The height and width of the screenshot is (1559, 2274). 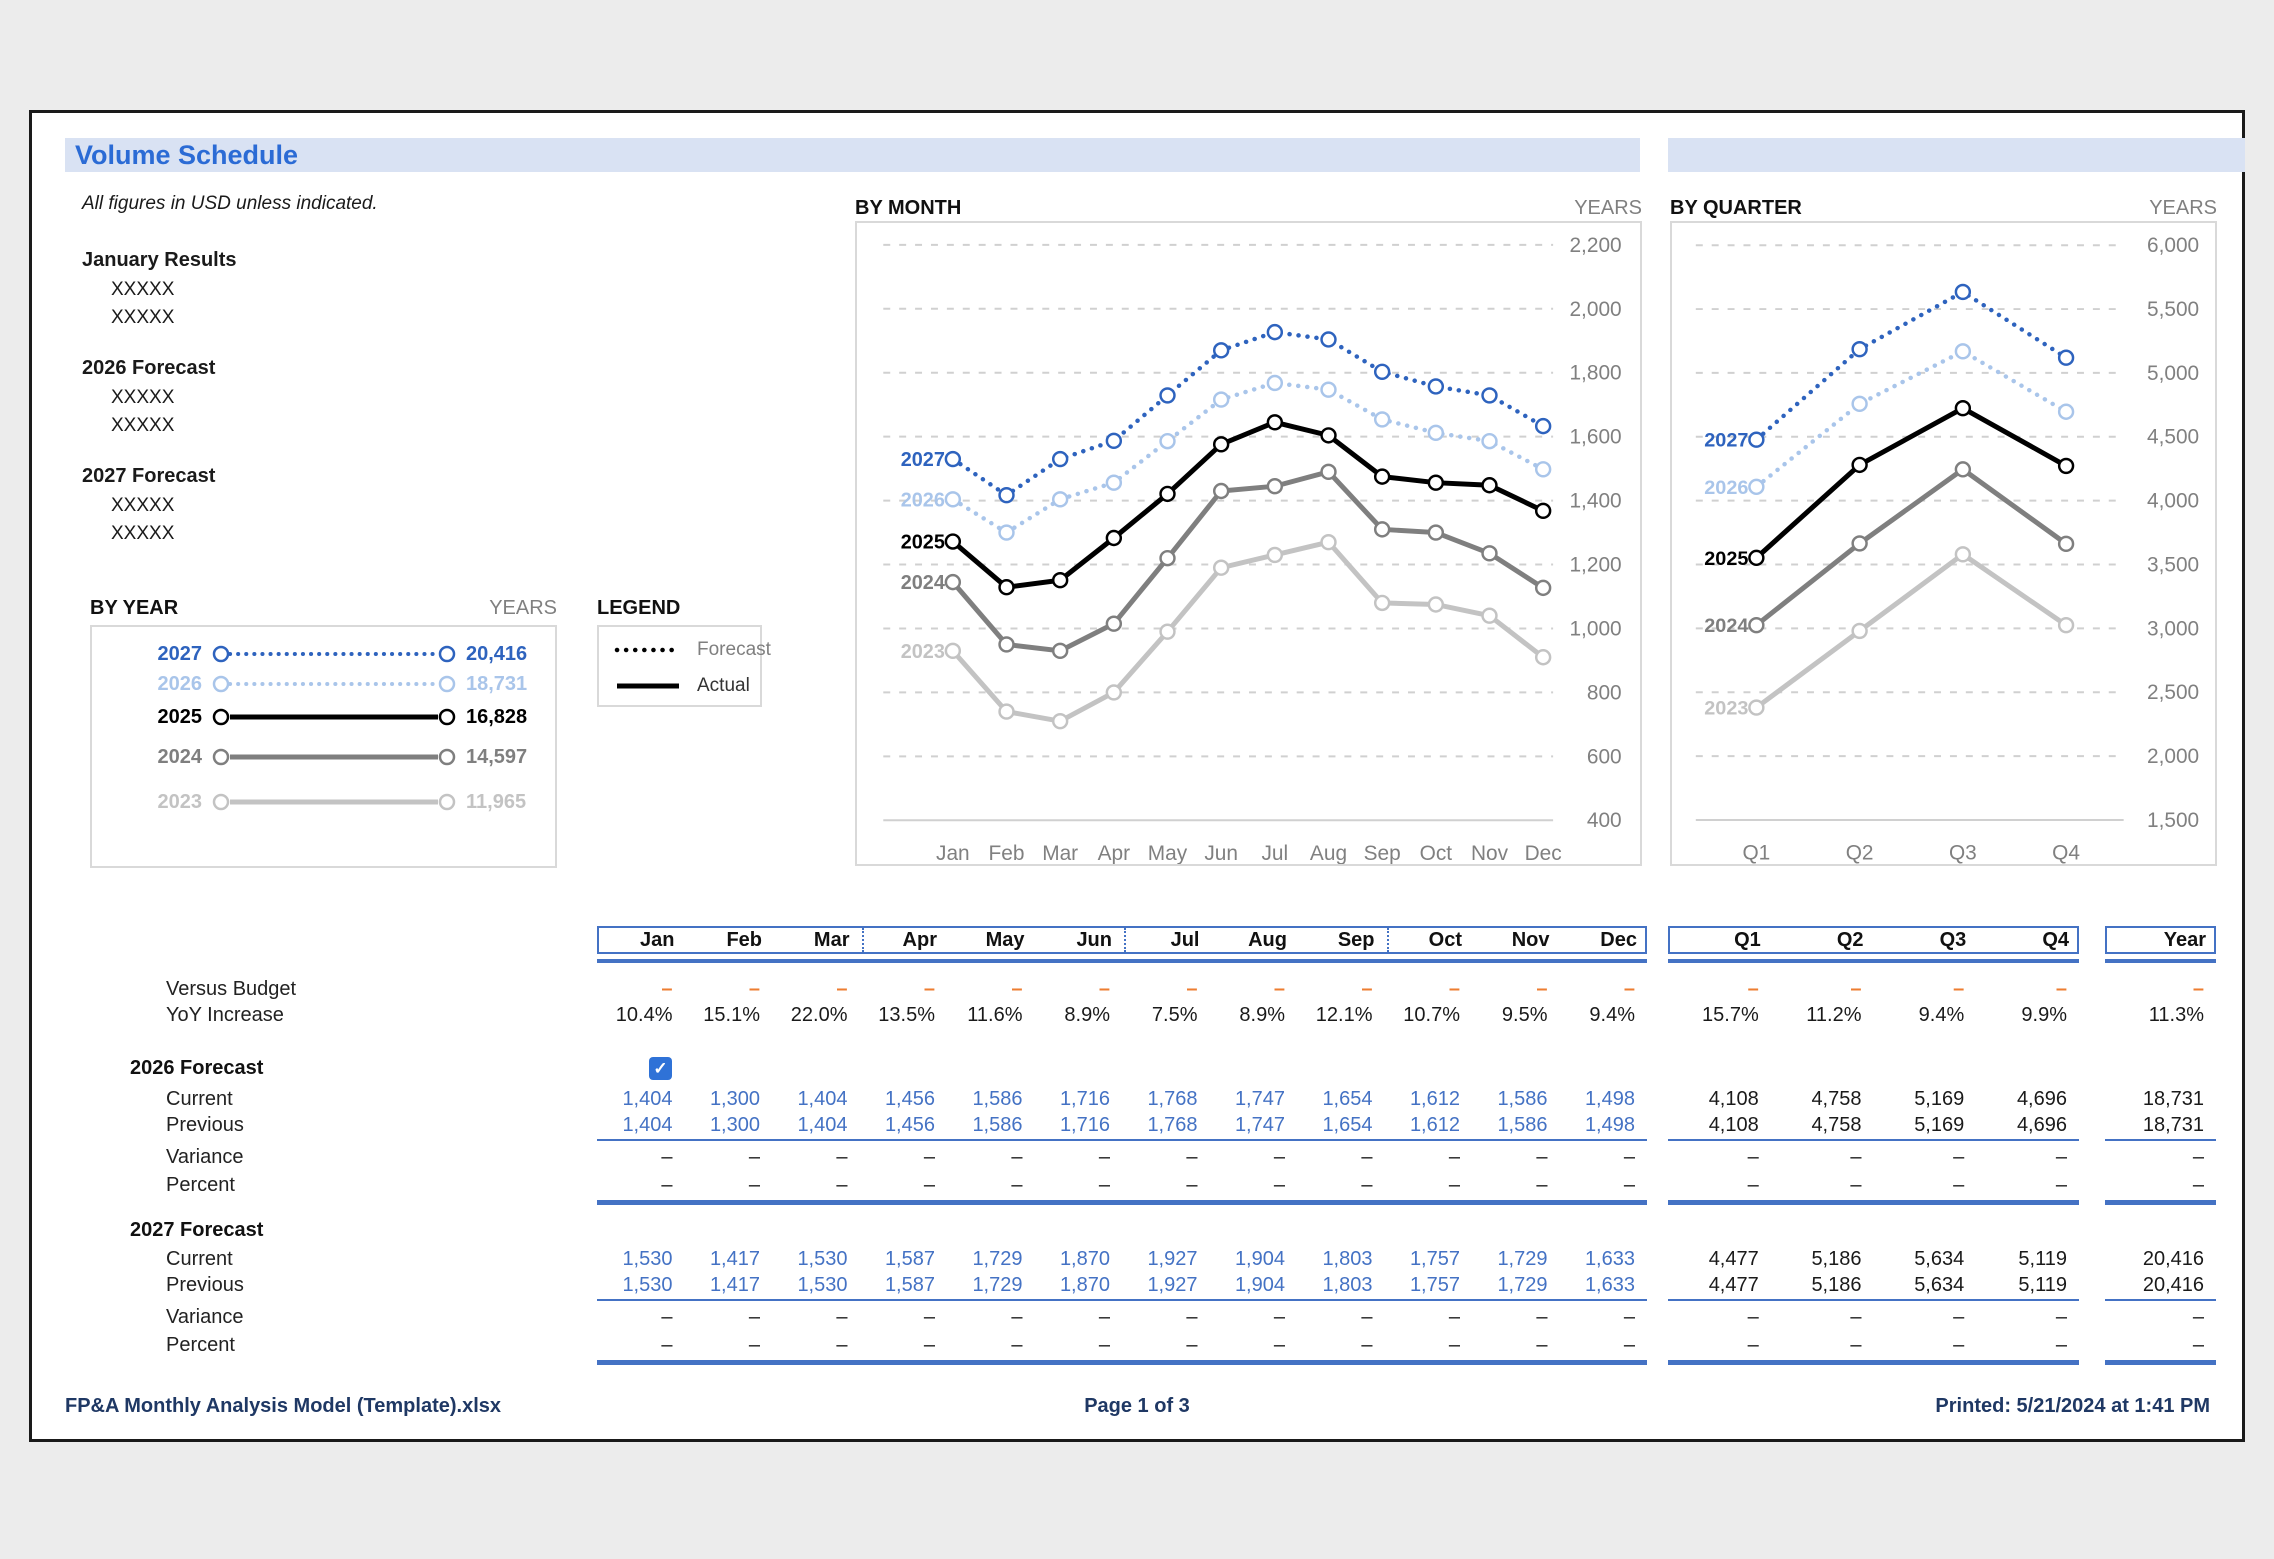 I want to click on svg-text: 2026, so click(x=1726, y=488).